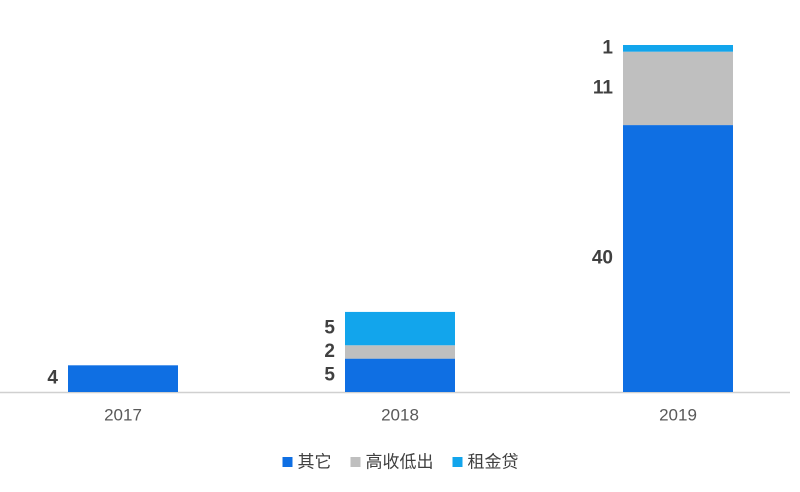  What do you see at coordinates (678, 414) in the screenshot?
I see `x-tick-label: 2019` at bounding box center [678, 414].